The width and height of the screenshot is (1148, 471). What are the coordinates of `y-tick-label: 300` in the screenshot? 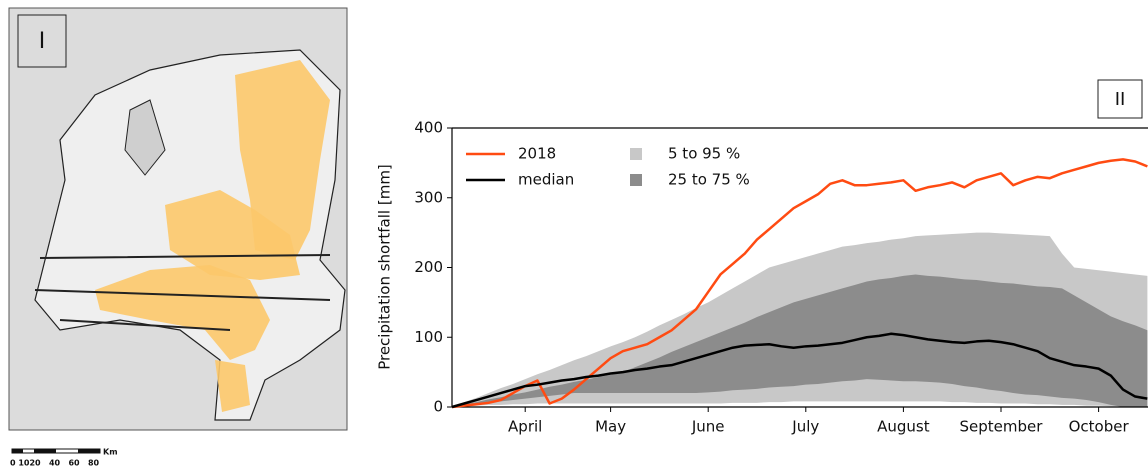 It's located at (428, 197).